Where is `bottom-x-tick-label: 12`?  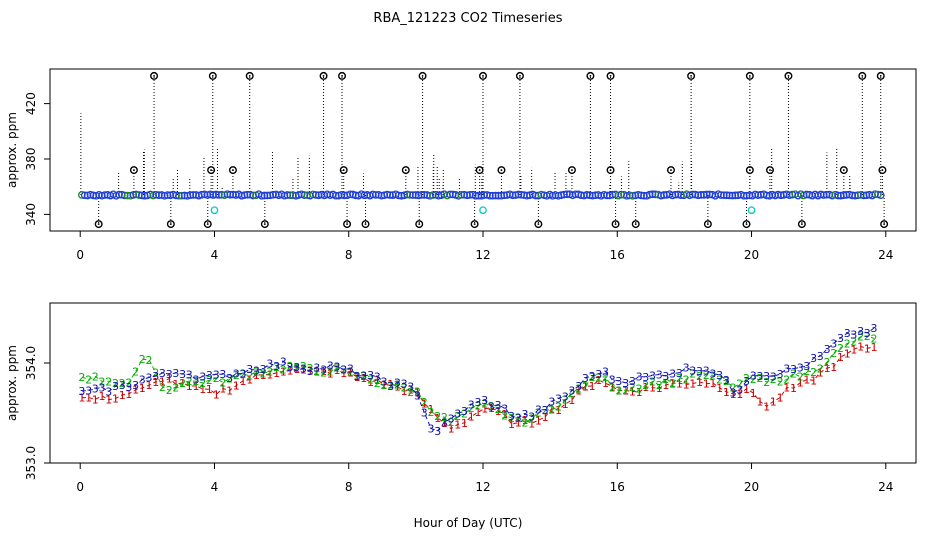 bottom-x-tick-label: 12 is located at coordinates (482, 487).